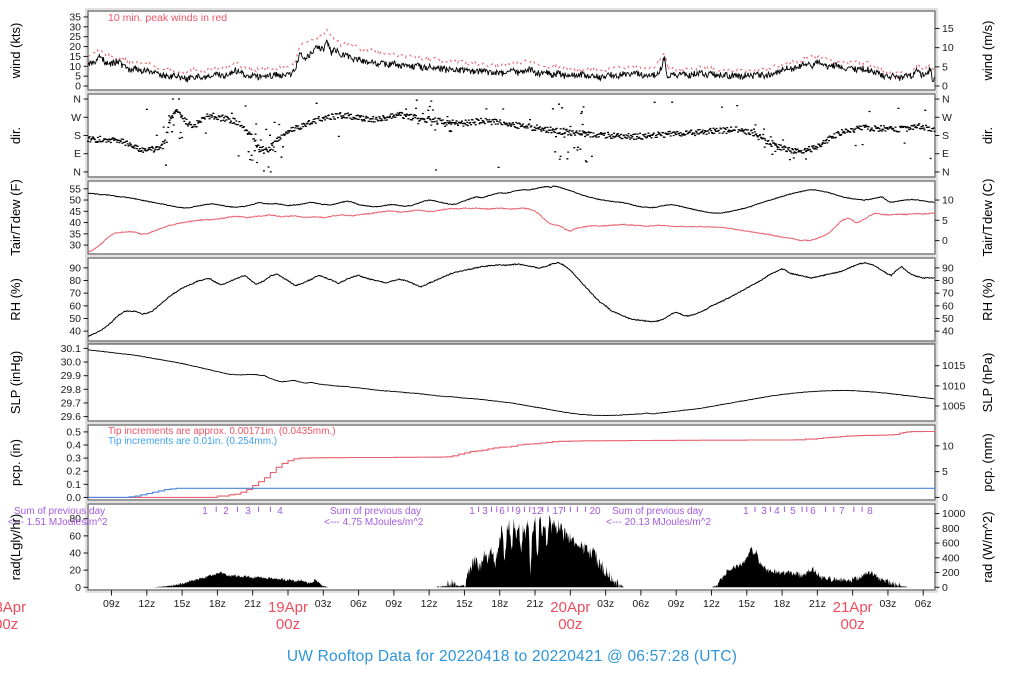 Image resolution: width=1024 pixels, height=700 pixels. Describe the element at coordinates (948, 294) in the screenshot. I see `rh-ytick-label-right: 70` at that location.